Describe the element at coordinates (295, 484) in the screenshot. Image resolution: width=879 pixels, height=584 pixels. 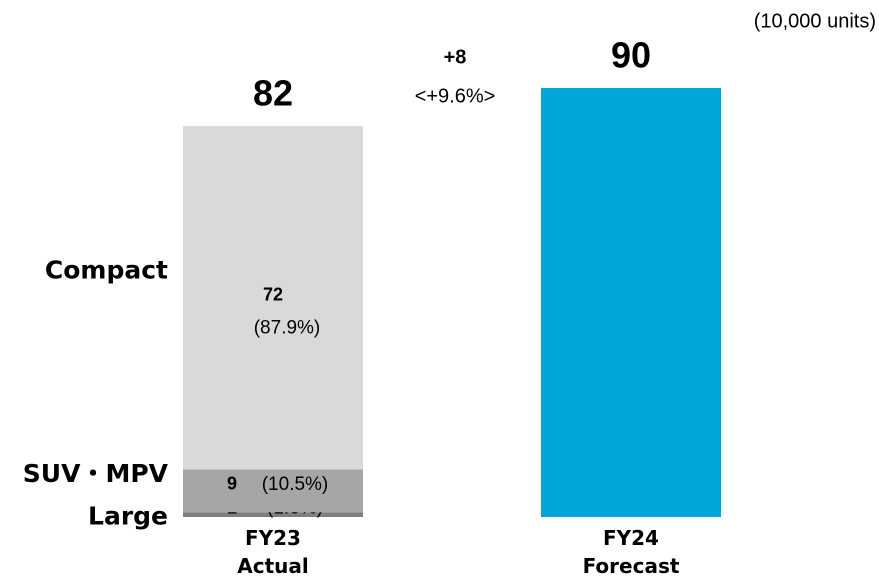
I see `share-label: (10.5%)` at that location.